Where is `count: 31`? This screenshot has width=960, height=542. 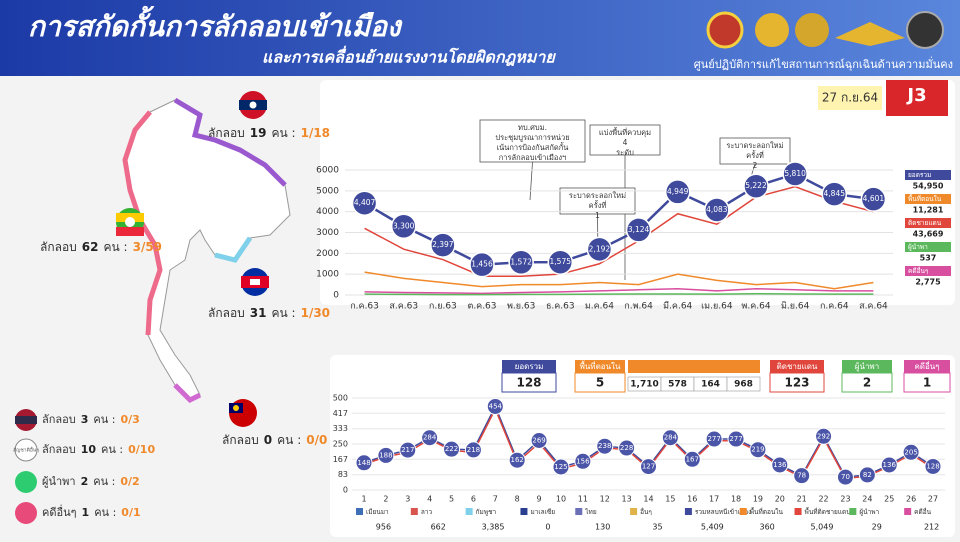
count: 31 is located at coordinates (258, 313).